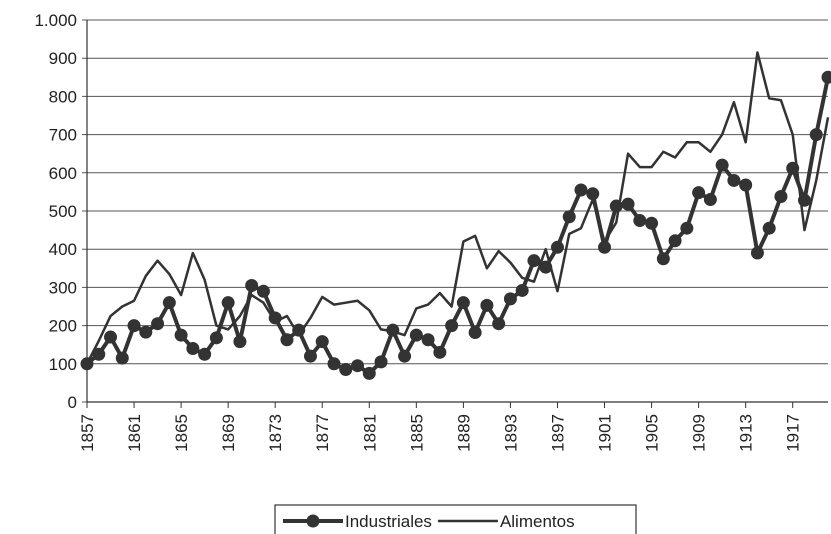 The width and height of the screenshot is (831, 534). What do you see at coordinates (55, 20) in the screenshot?
I see `y-tick-label: 1.000` at bounding box center [55, 20].